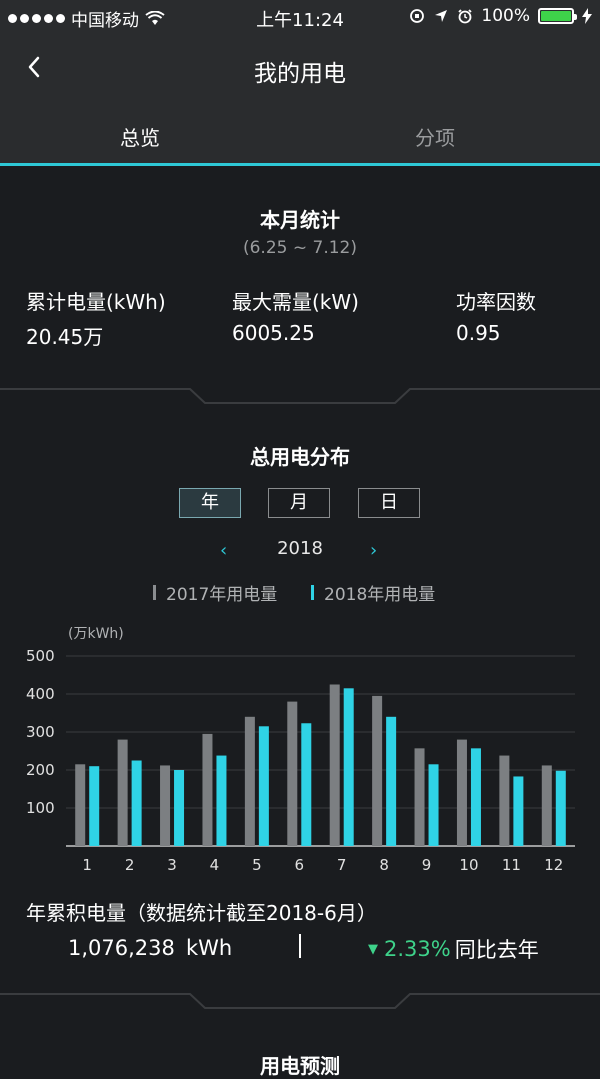 Image resolution: width=600 pixels, height=1079 pixels. Describe the element at coordinates (417, 949) in the screenshot. I see `annual-change-pct: 2.33%` at that location.